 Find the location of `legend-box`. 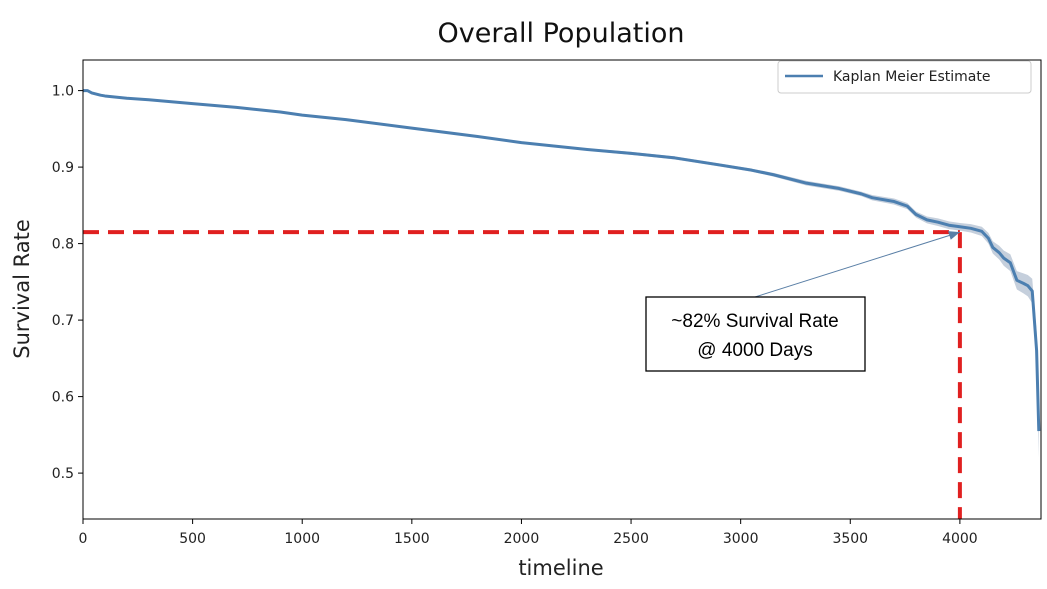

legend-box is located at coordinates (904, 77).